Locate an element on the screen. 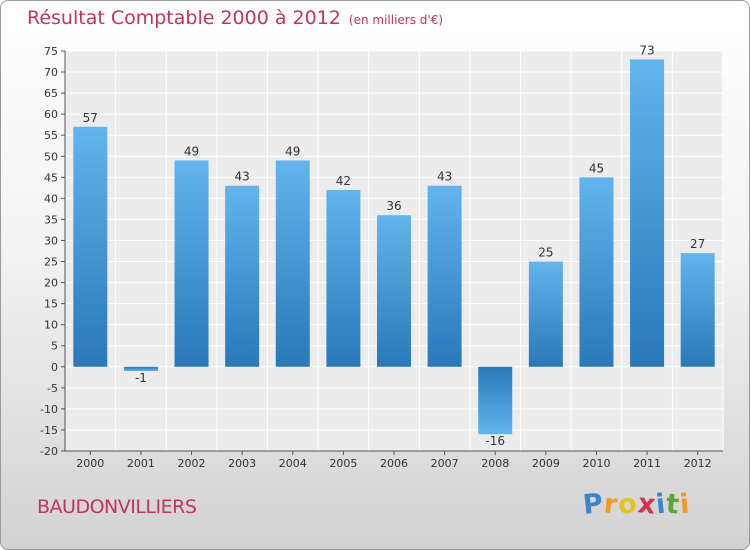 This screenshot has height=550, width=750. y-tick-label: 25 is located at coordinates (51, 262).